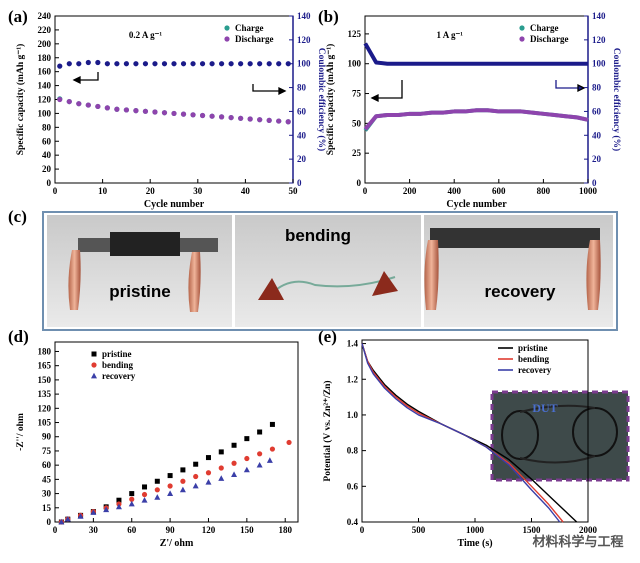 This screenshot has height=563, width=640. Describe the element at coordinates (45, 86) in the screenshot. I see `y-tick-label: 140` at that location.